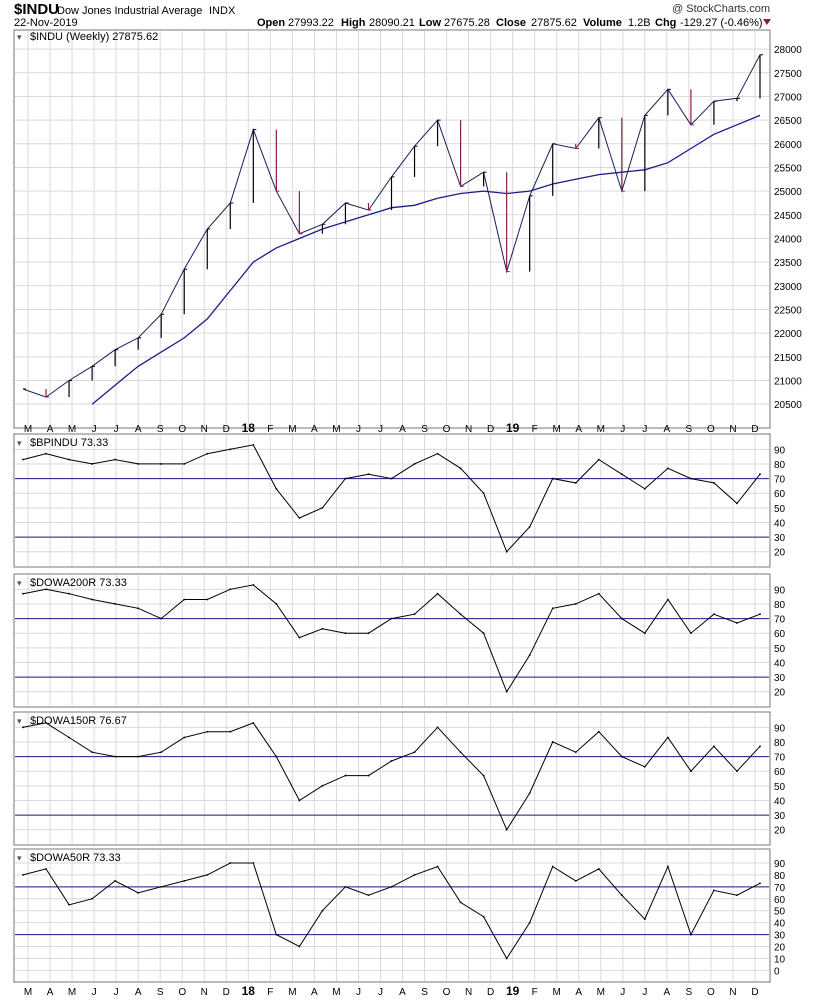  Describe the element at coordinates (222, 11) in the screenshot. I see `exchange-label: INDX` at that location.